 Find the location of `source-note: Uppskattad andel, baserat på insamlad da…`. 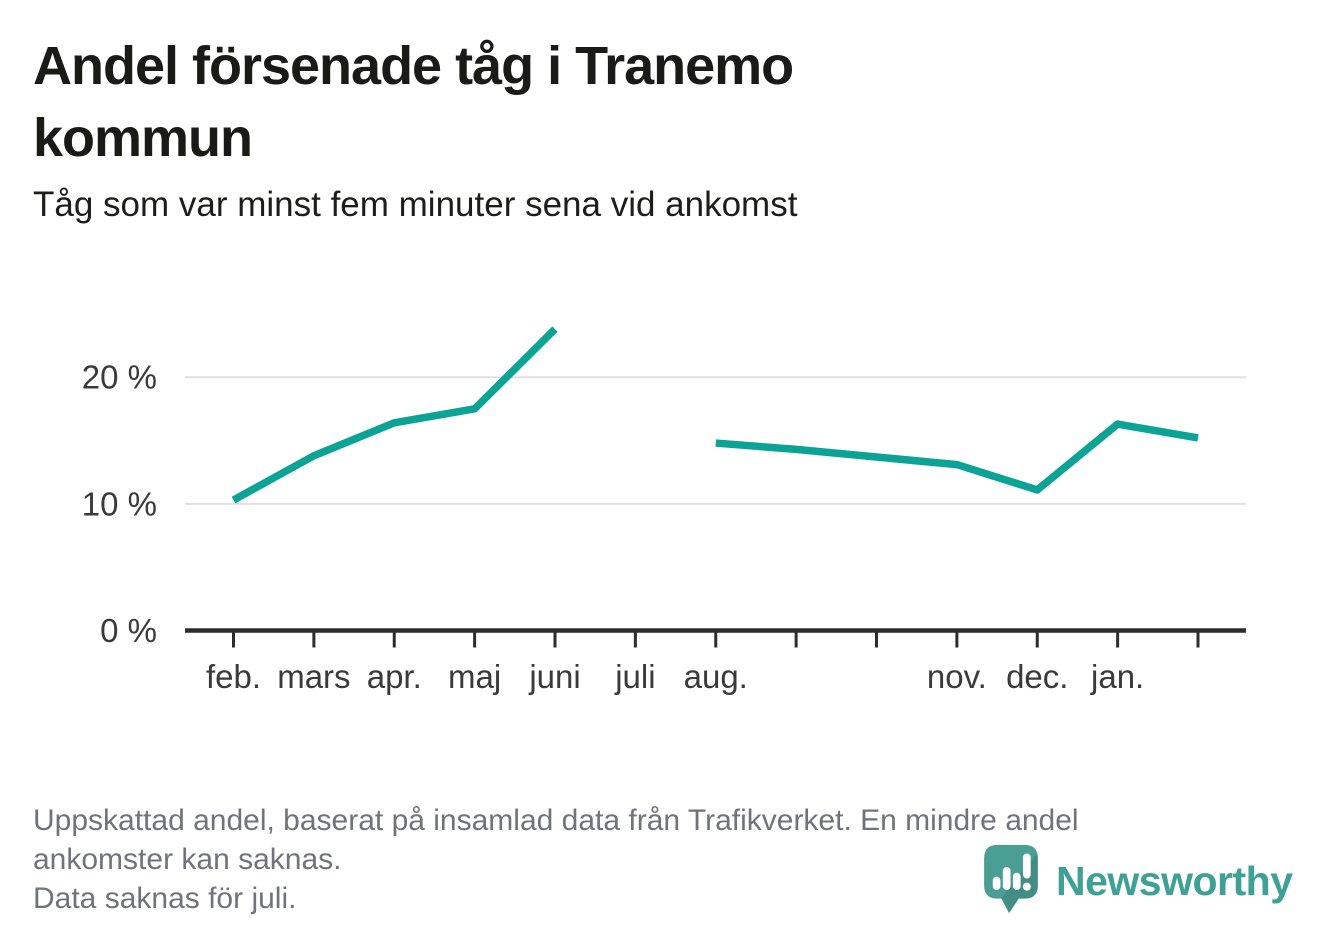

source-note: Uppskattad andel, baserat på insamlad da… is located at coordinates (668, 859).